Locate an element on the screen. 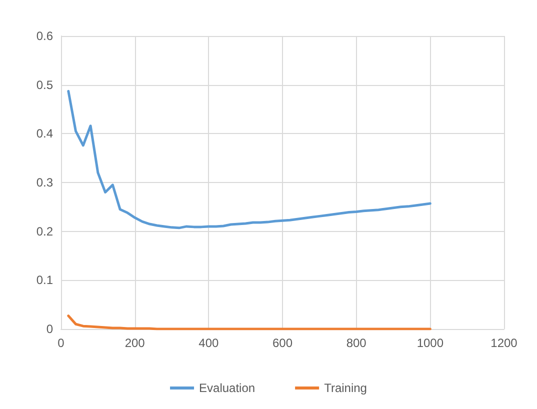  y-tick-label: 0.5 is located at coordinates (45, 85).